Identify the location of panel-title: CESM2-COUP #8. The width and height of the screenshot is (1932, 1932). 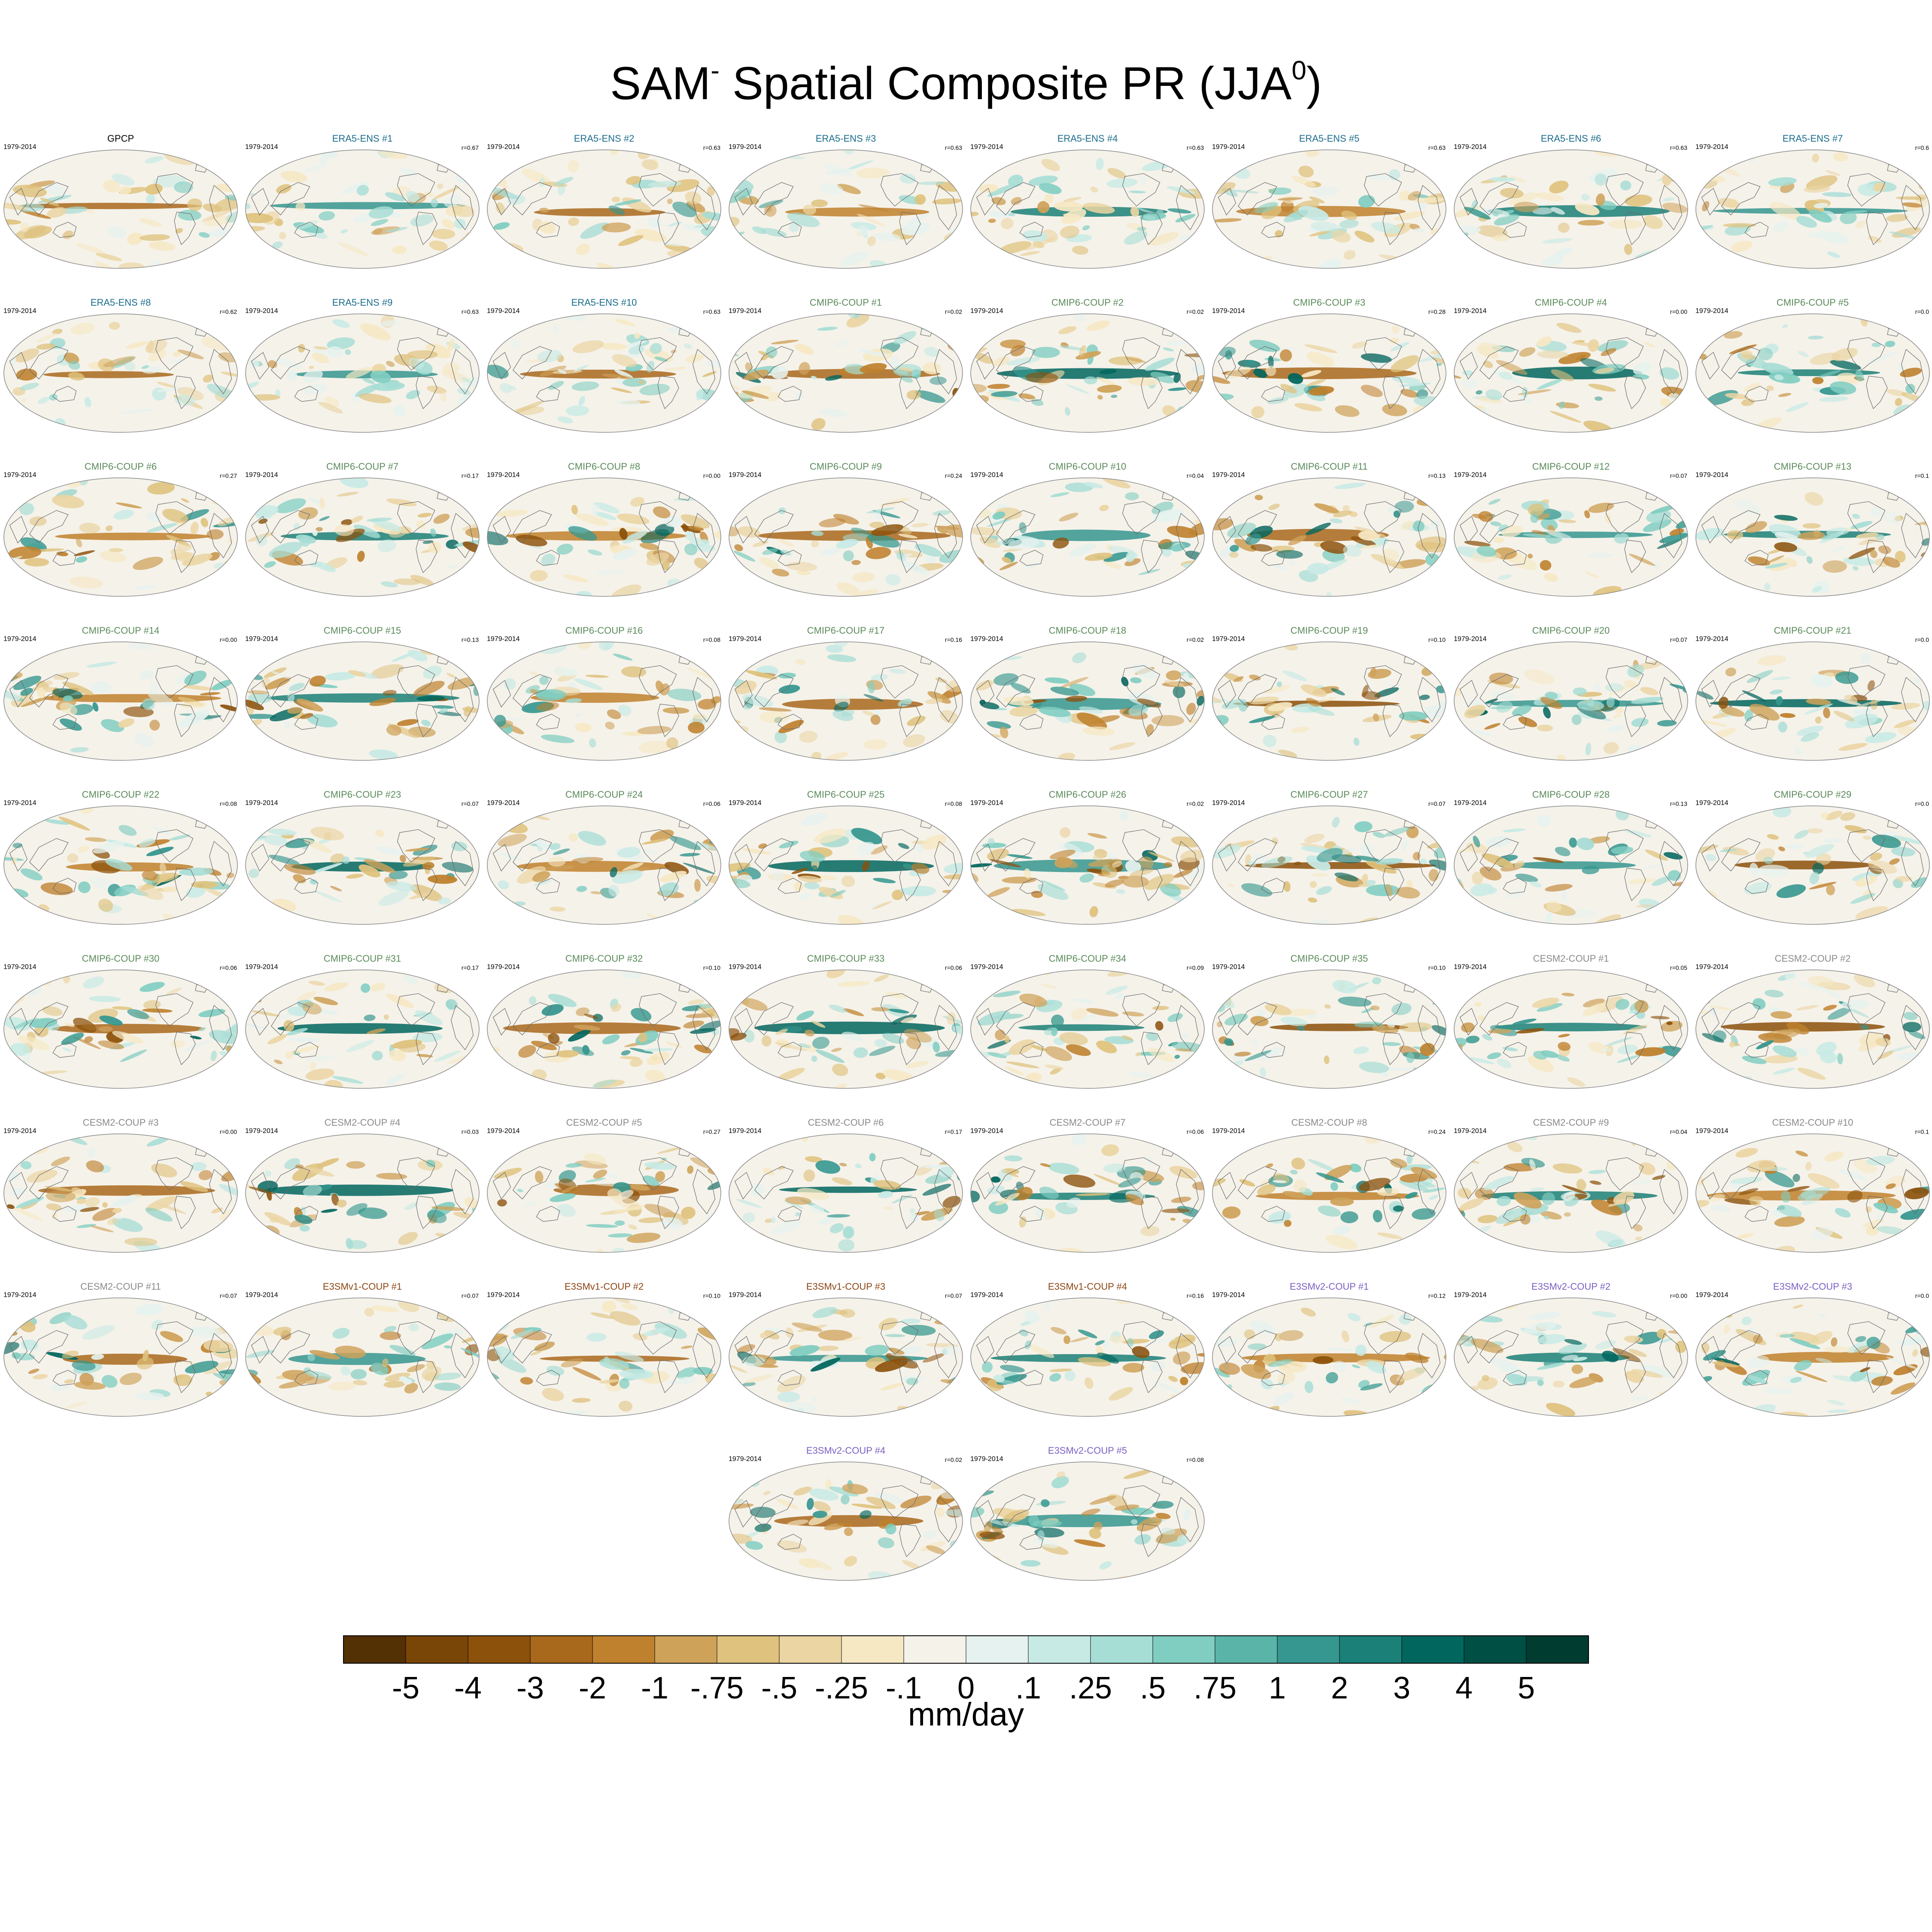
(1329, 1122).